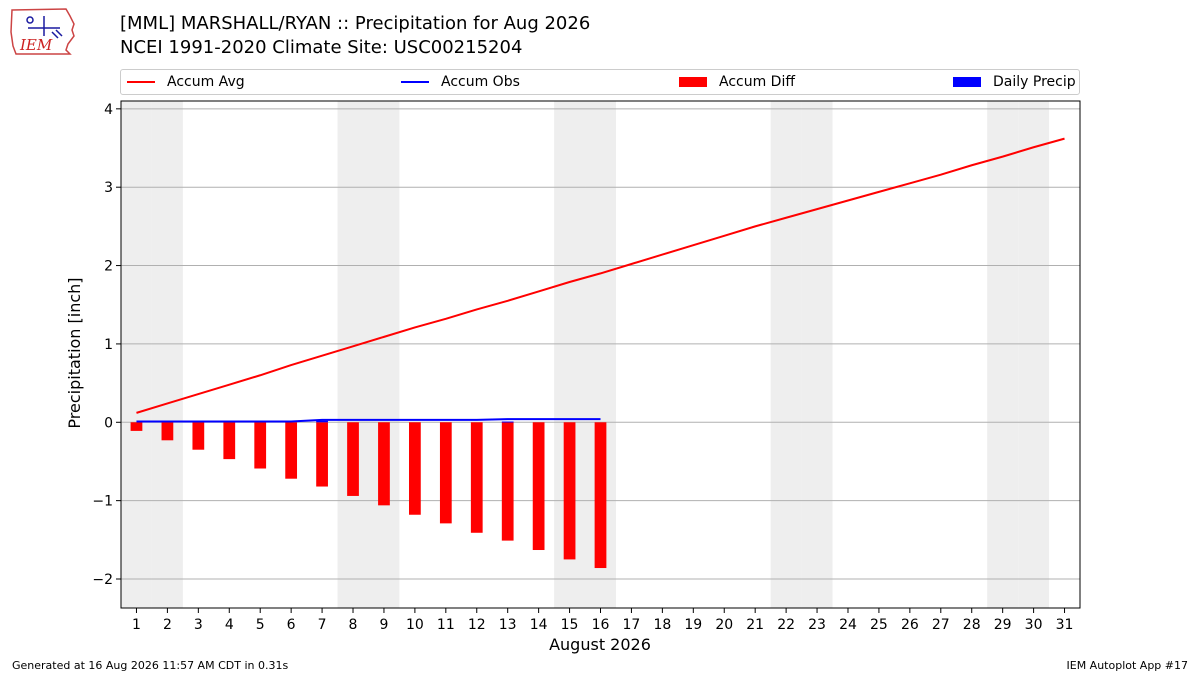 The width and height of the screenshot is (1200, 675). What do you see at coordinates (539, 625) in the screenshot?
I see `x-tick-label-14: 14` at bounding box center [539, 625].